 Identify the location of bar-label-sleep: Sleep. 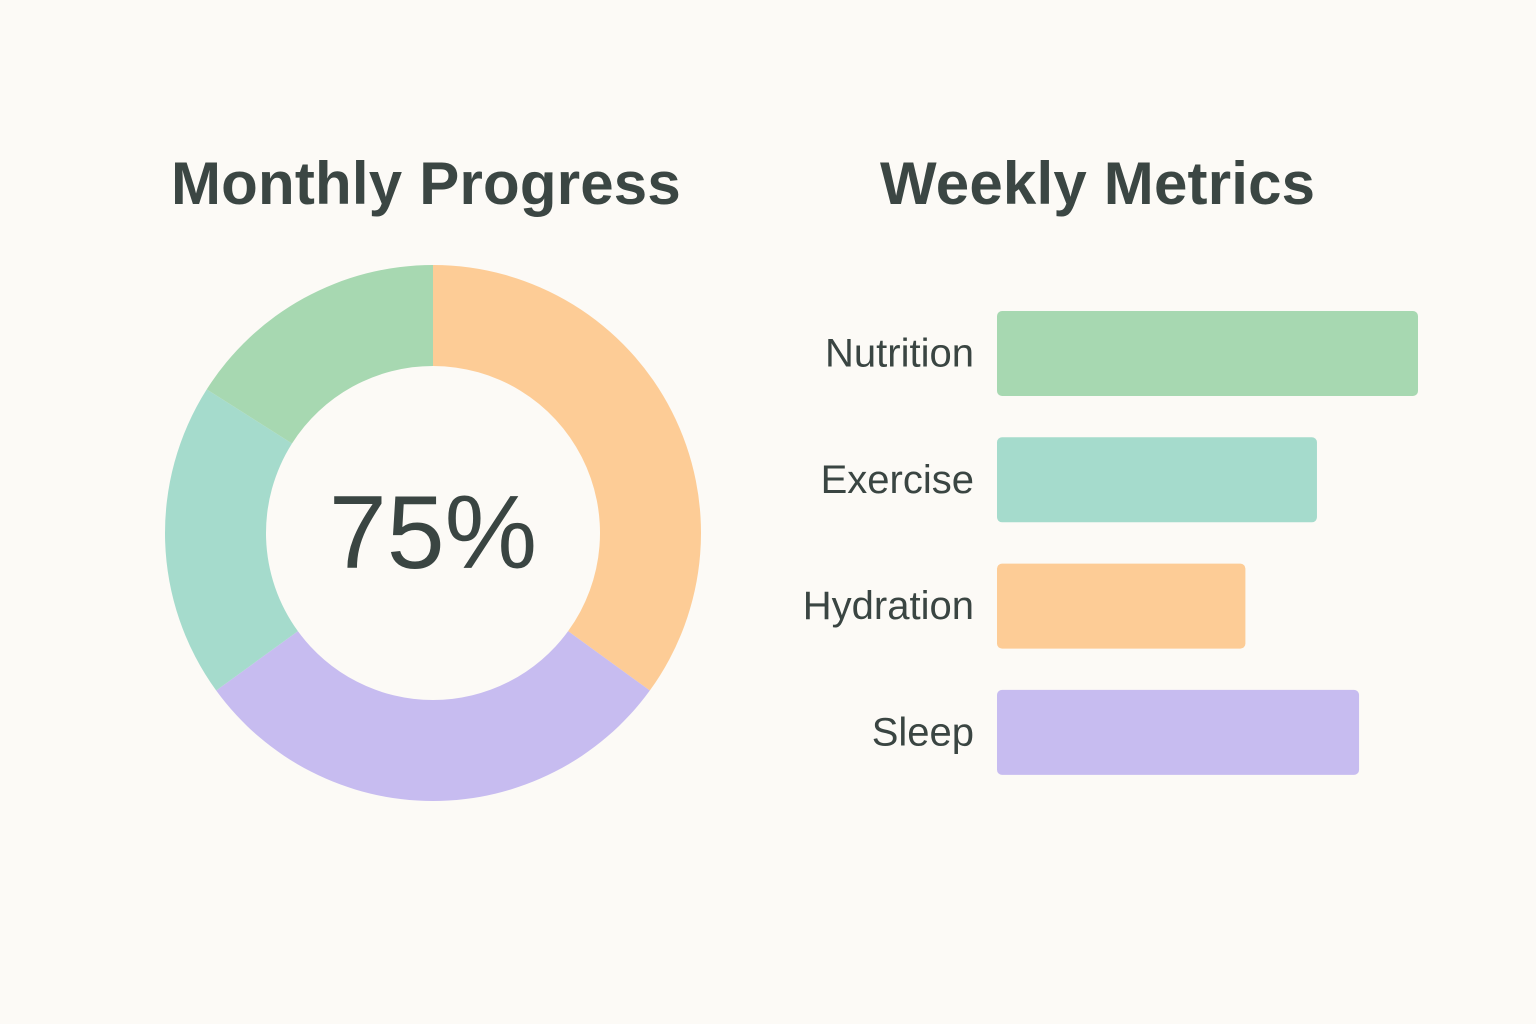
(923, 732).